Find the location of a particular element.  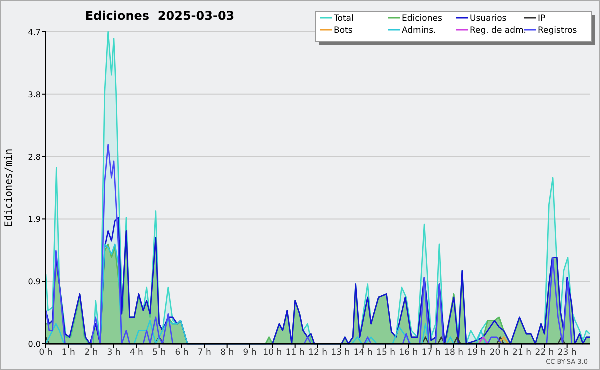

x-tick-label: 8 h is located at coordinates (227, 353).